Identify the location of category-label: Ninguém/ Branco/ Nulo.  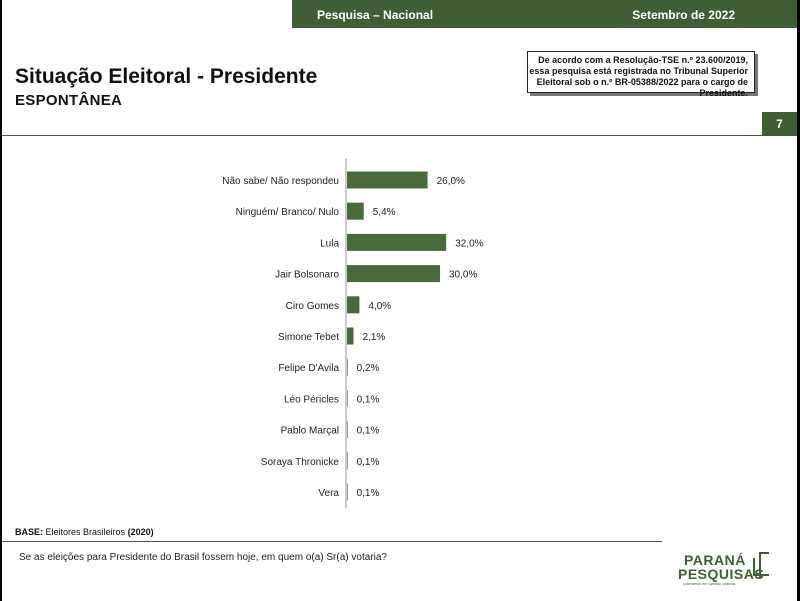
(288, 212).